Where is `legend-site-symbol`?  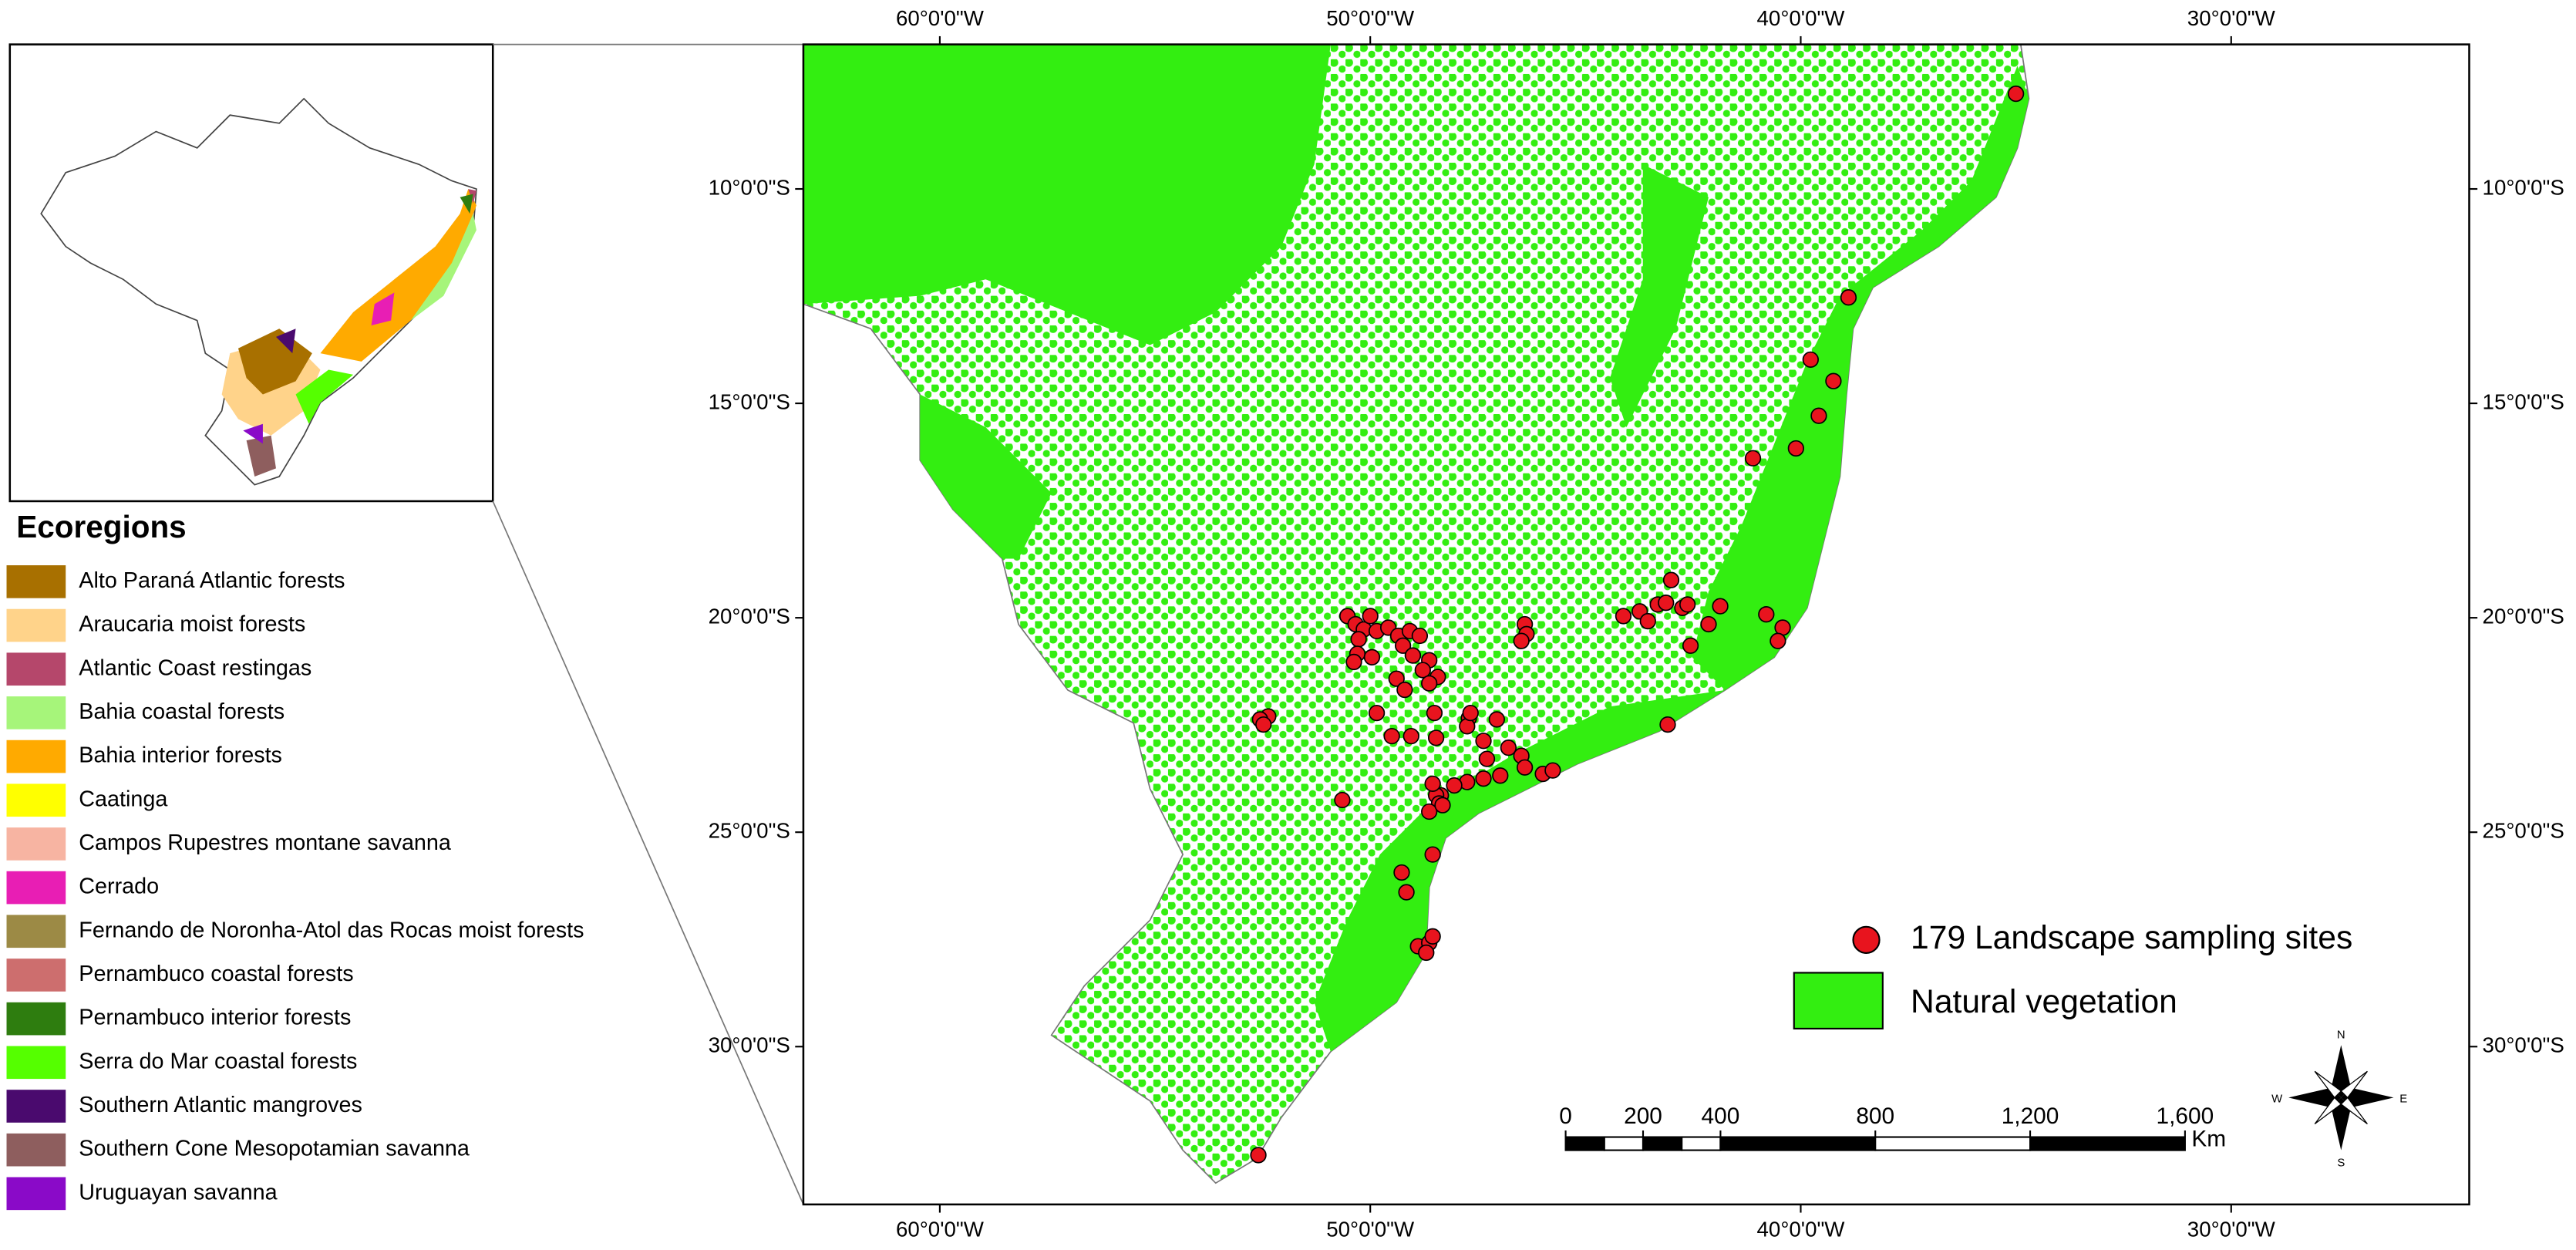 legend-site-symbol is located at coordinates (1866, 939).